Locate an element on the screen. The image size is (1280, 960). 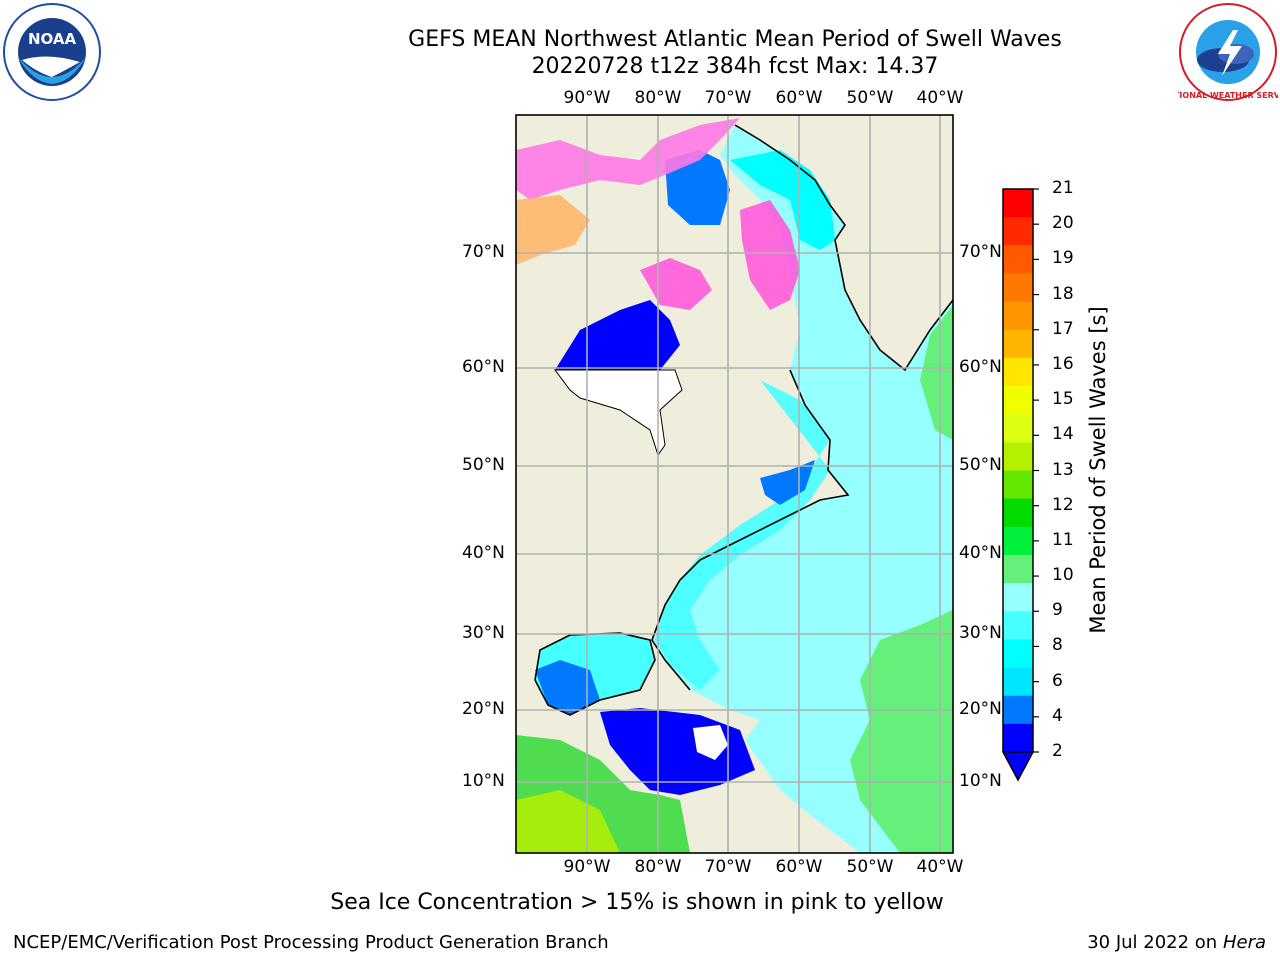
greenland-coastline is located at coordinates (843, 248).